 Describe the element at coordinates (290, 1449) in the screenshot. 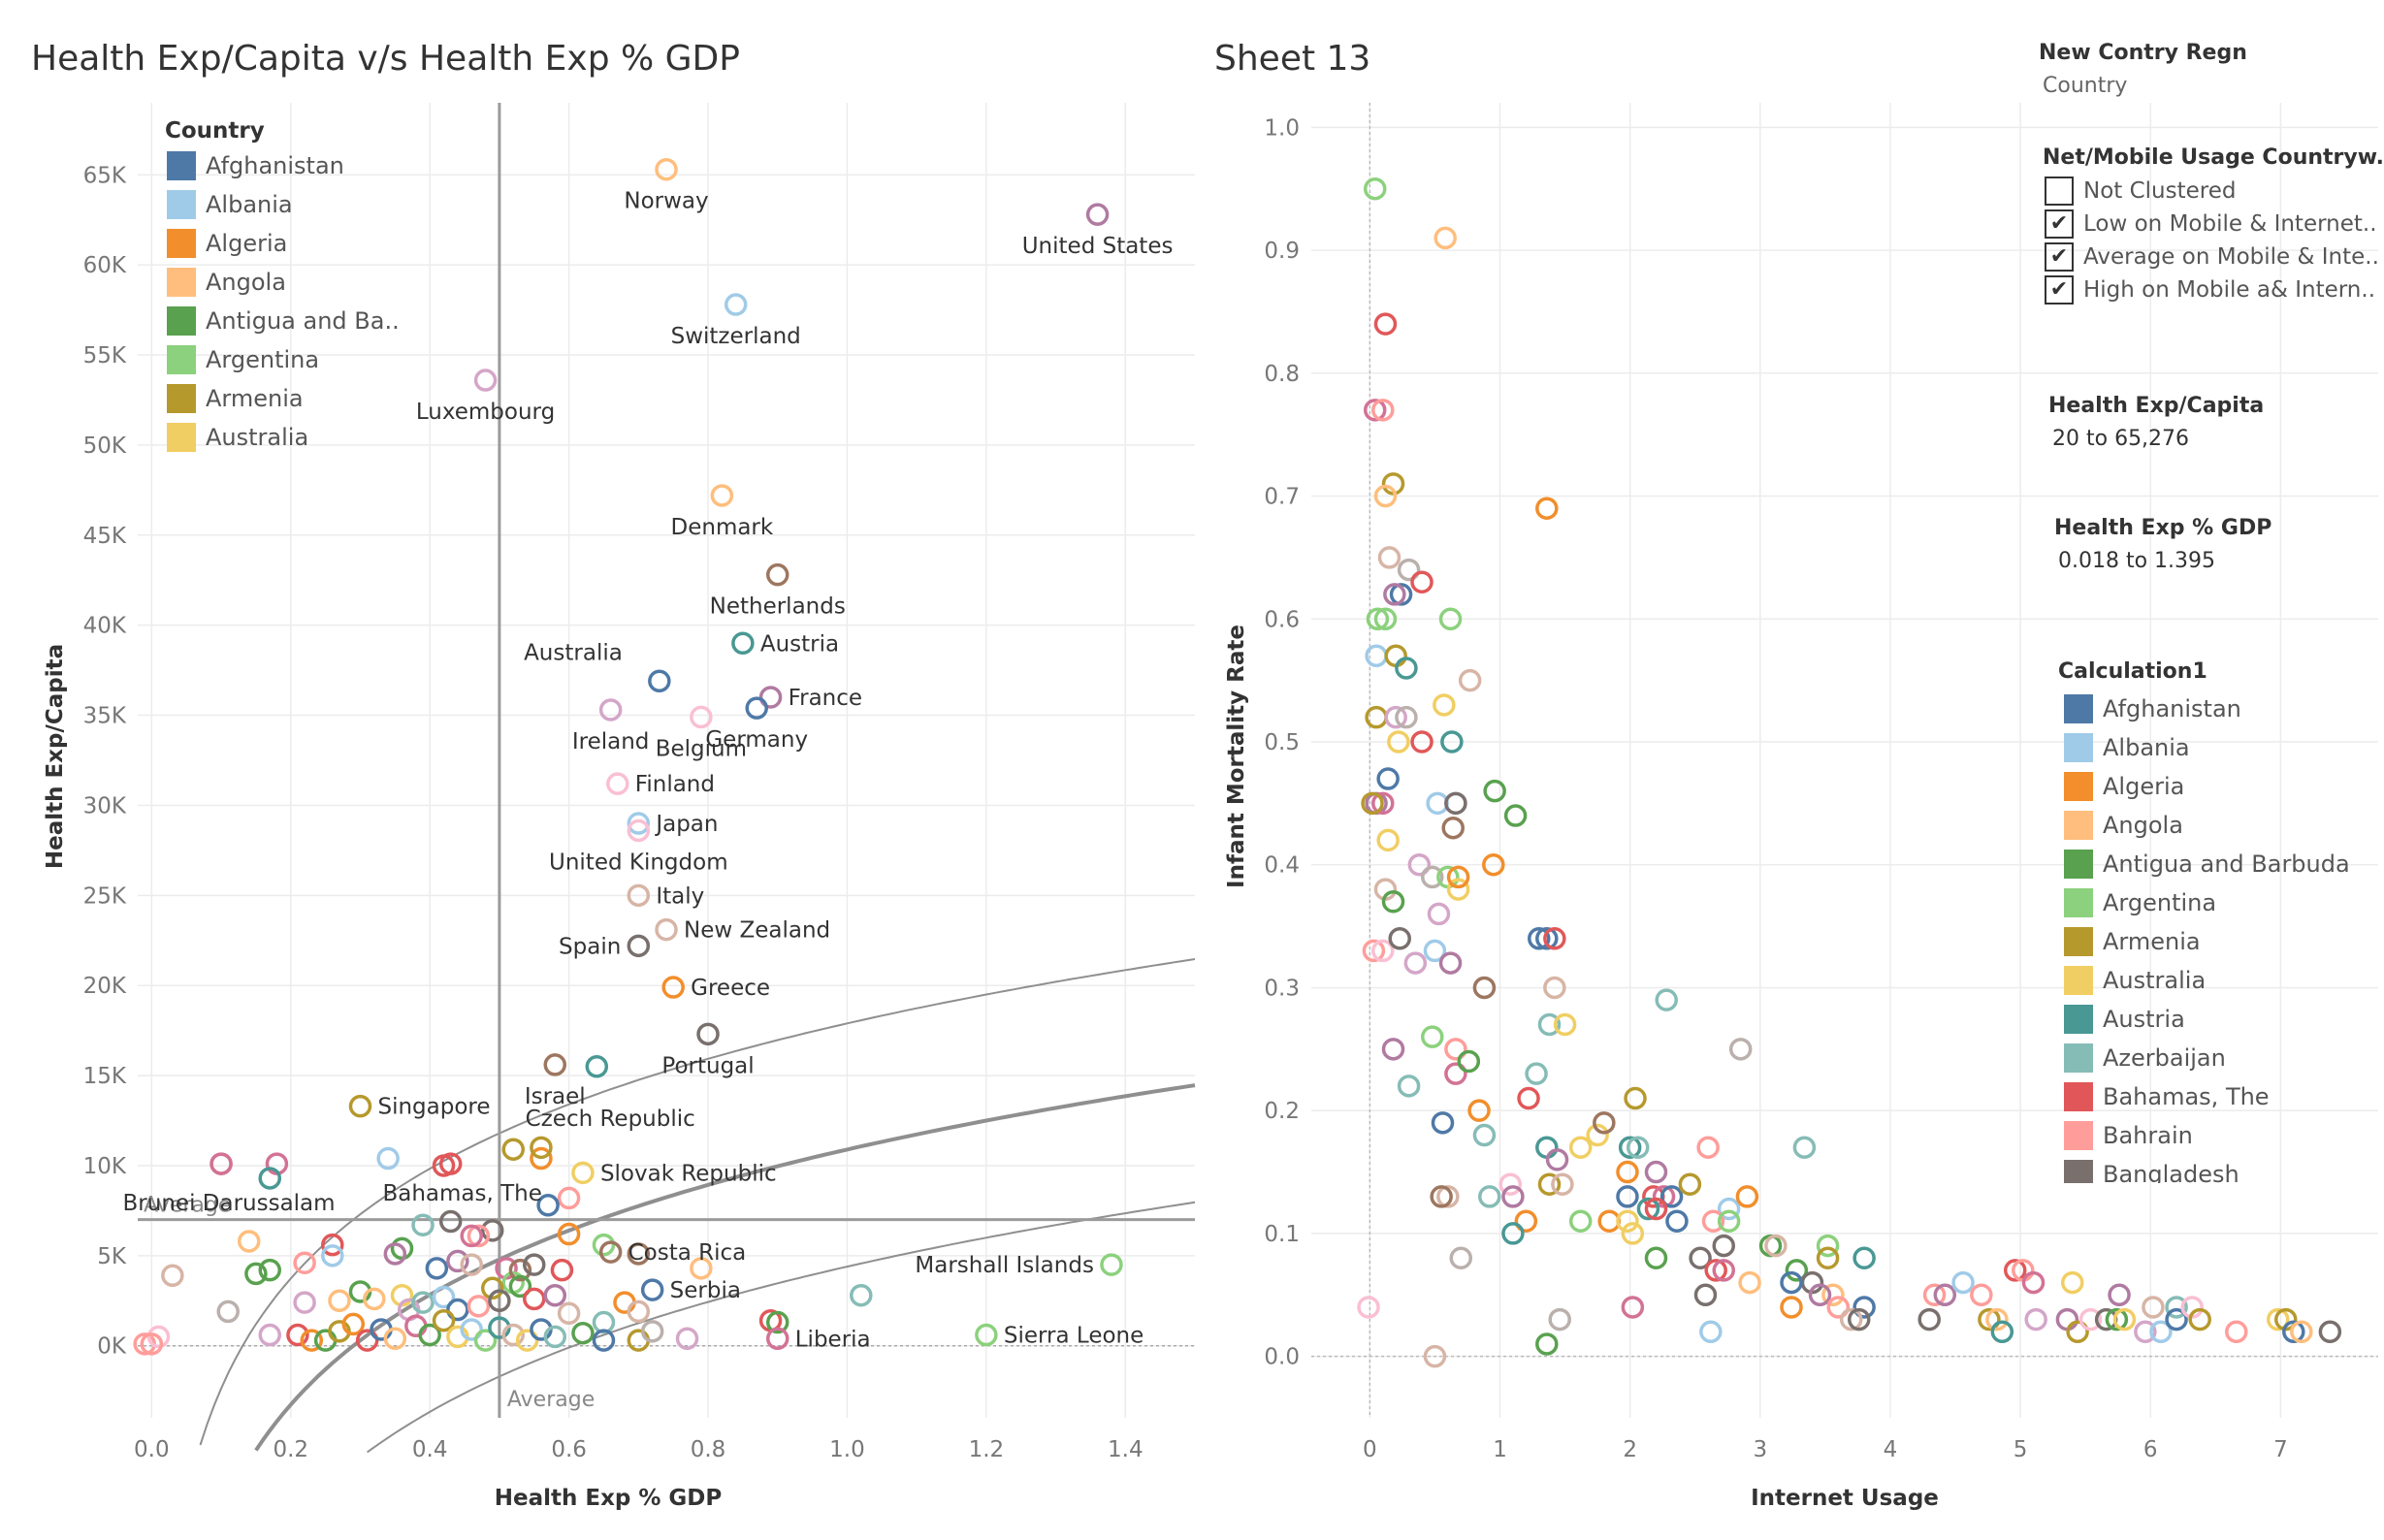

I see `x-tick-label: 0.2` at that location.